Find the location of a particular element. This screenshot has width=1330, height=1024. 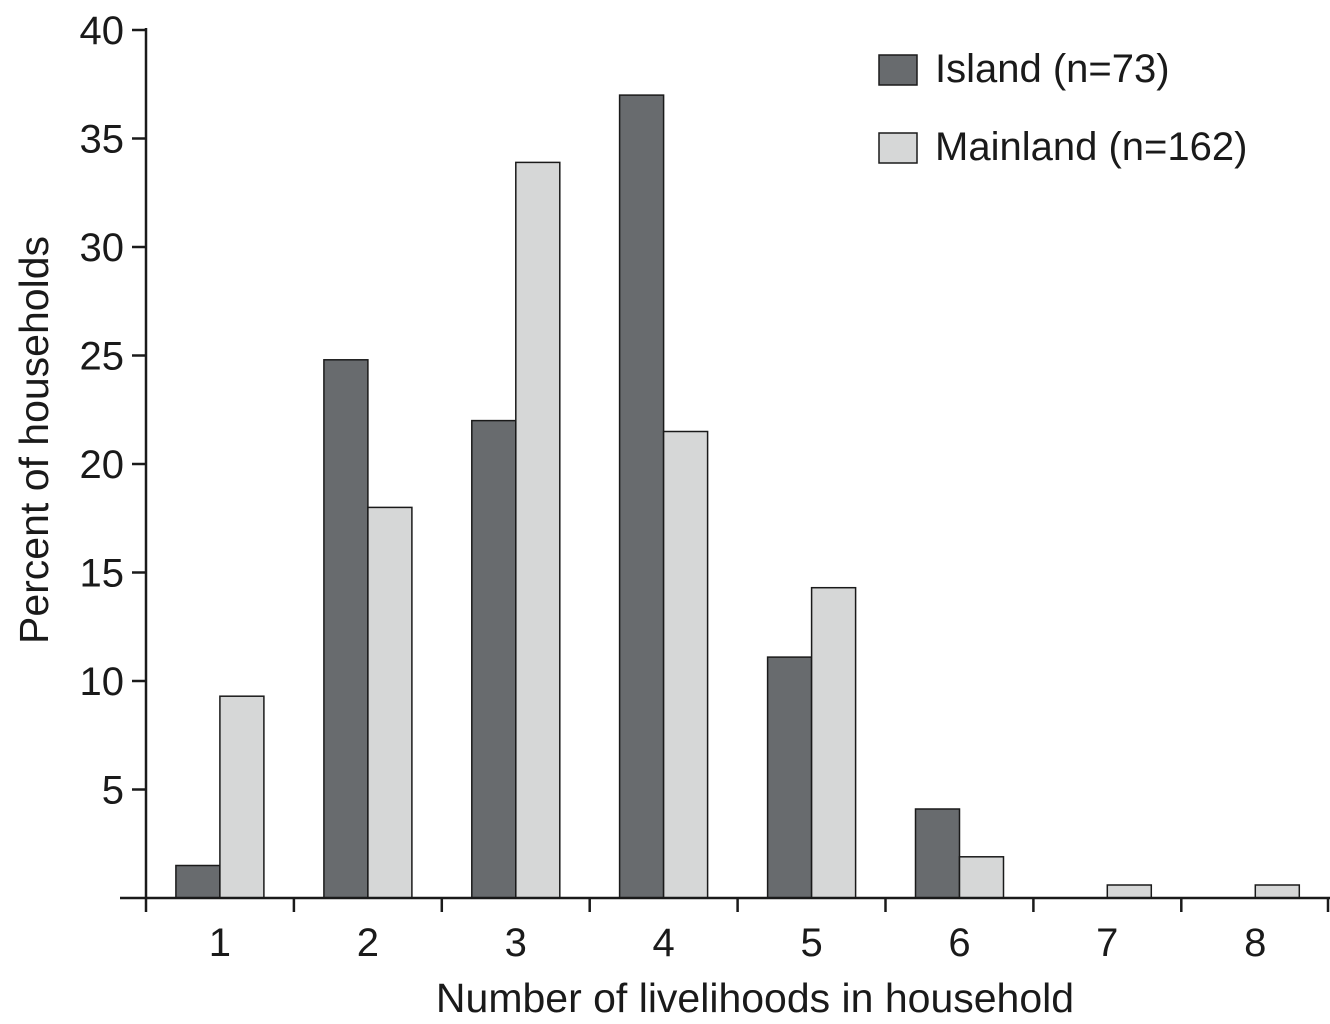

y-tick-label-5: 5 is located at coordinates (113, 791).